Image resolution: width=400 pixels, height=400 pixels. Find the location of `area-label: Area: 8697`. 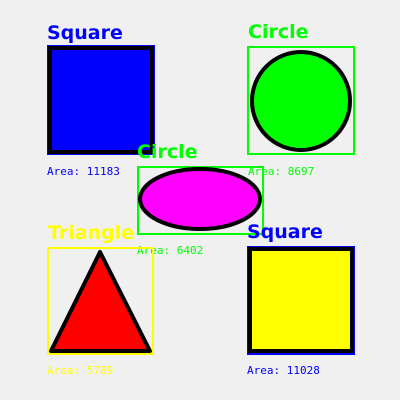

area-label: Area: 8697 is located at coordinates (281, 171).